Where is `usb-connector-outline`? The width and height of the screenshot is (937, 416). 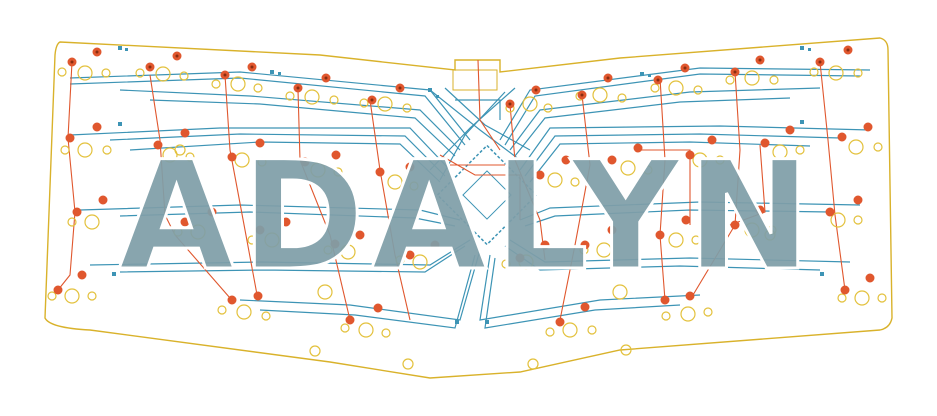
usb-connector-outline is located at coordinates (475, 80).